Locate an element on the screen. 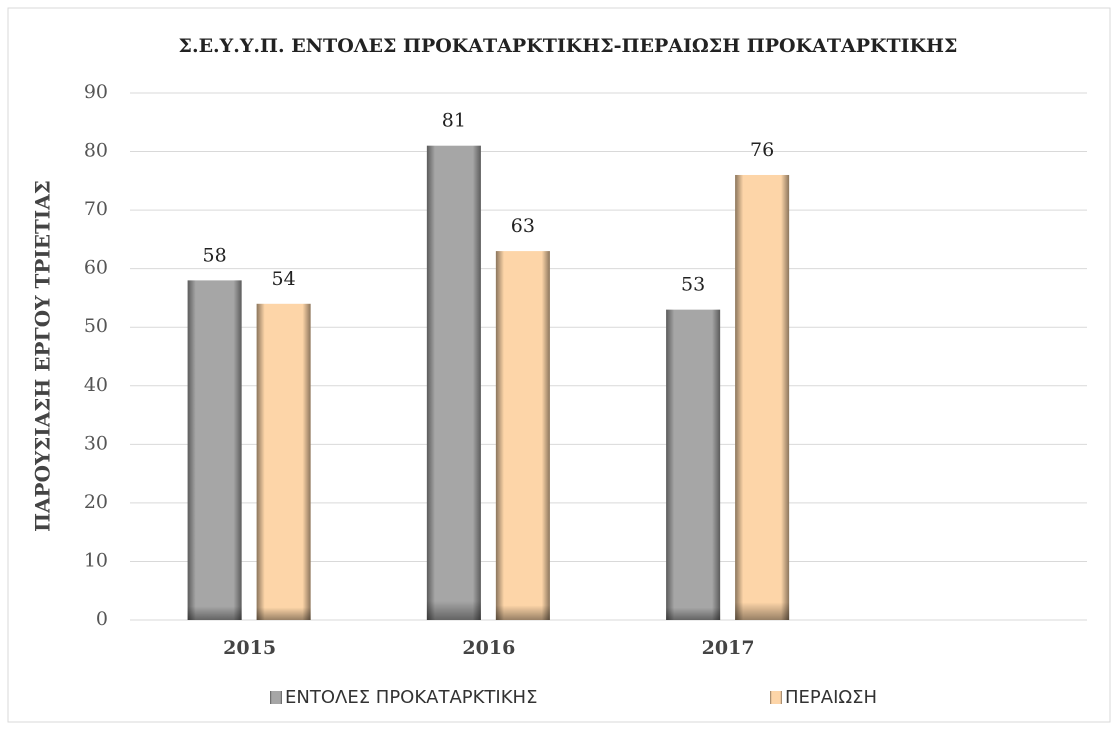  y-tick-label: 30 is located at coordinates (96, 443).